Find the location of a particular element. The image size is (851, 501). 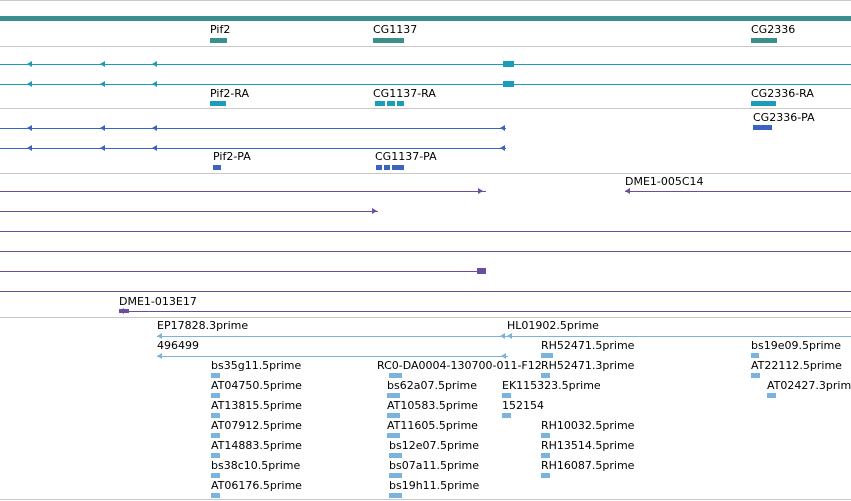

est-feature-bs62a07 is located at coordinates (393, 395).